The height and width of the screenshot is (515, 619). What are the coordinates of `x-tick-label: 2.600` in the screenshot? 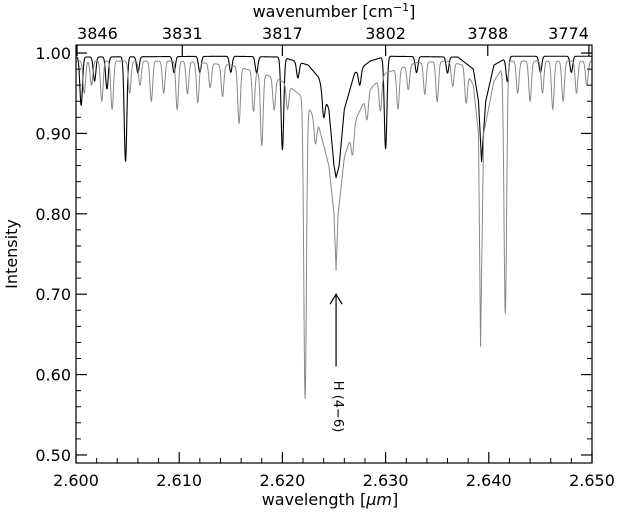 It's located at (76, 480).